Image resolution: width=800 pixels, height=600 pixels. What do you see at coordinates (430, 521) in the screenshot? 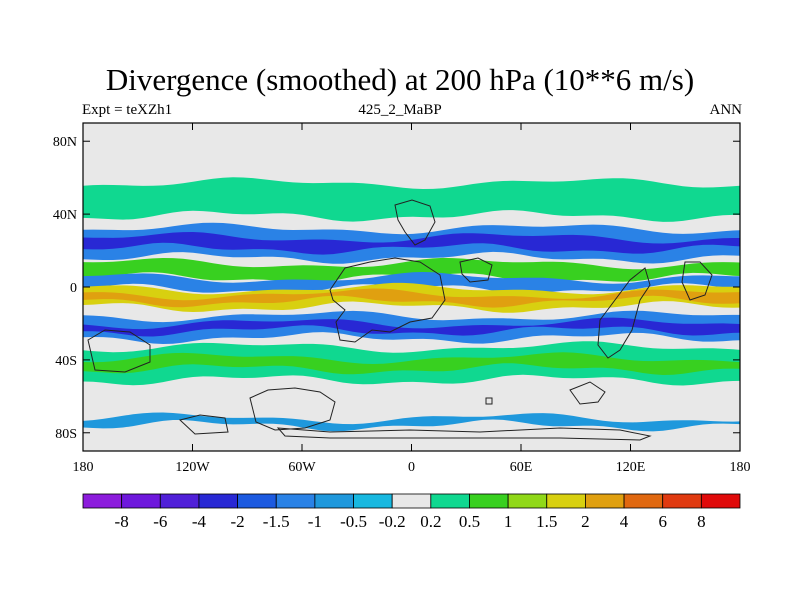
I see `colorbar-level-label: 0.2` at bounding box center [430, 521].